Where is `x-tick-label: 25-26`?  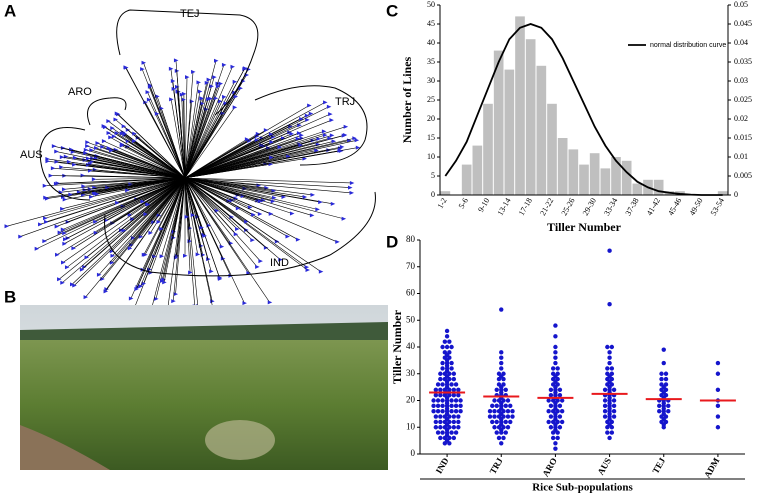 x-tick-label: 25-26 is located at coordinates (568, 206).